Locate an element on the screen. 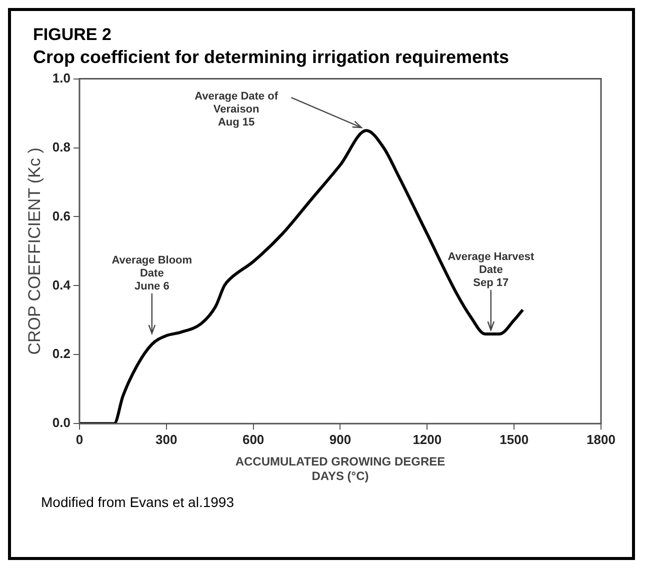 This screenshot has height=570, width=645. x-tick-label: 1500 is located at coordinates (514, 439).